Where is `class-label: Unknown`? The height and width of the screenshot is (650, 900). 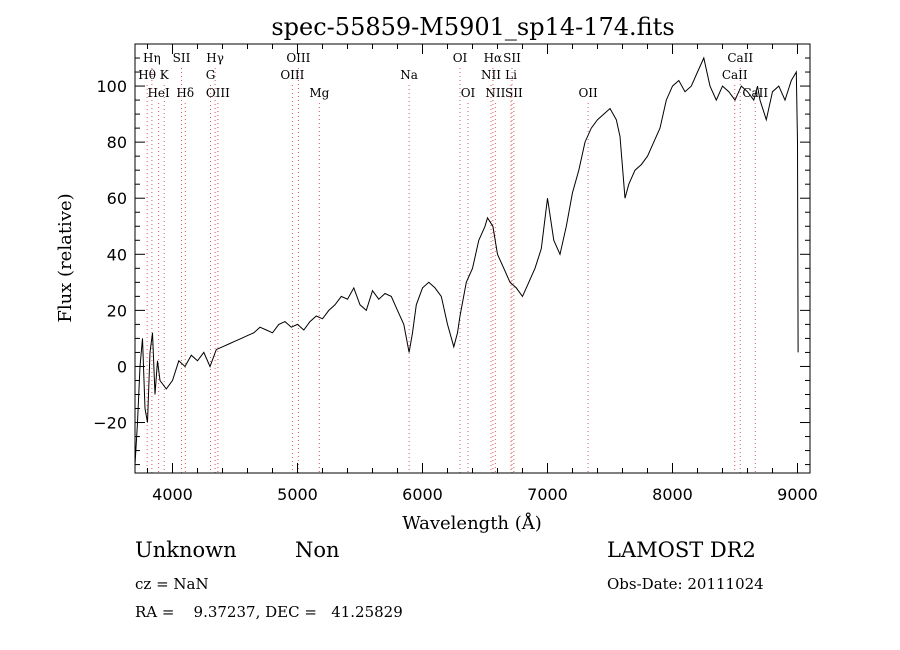
class-label: Unknown is located at coordinates (186, 550).